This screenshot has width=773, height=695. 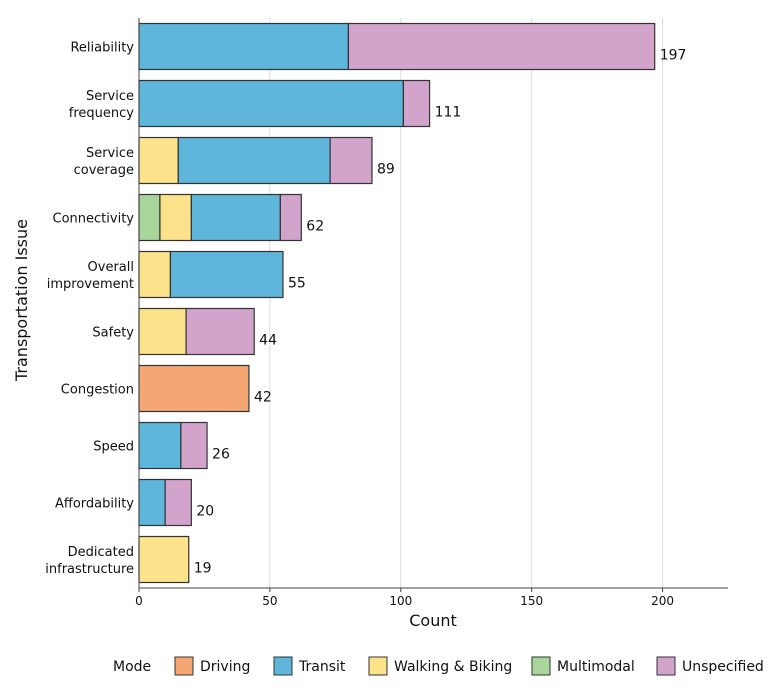 What do you see at coordinates (102, 105) in the screenshot?
I see `y-tick-label: Service frequency` at bounding box center [102, 105].